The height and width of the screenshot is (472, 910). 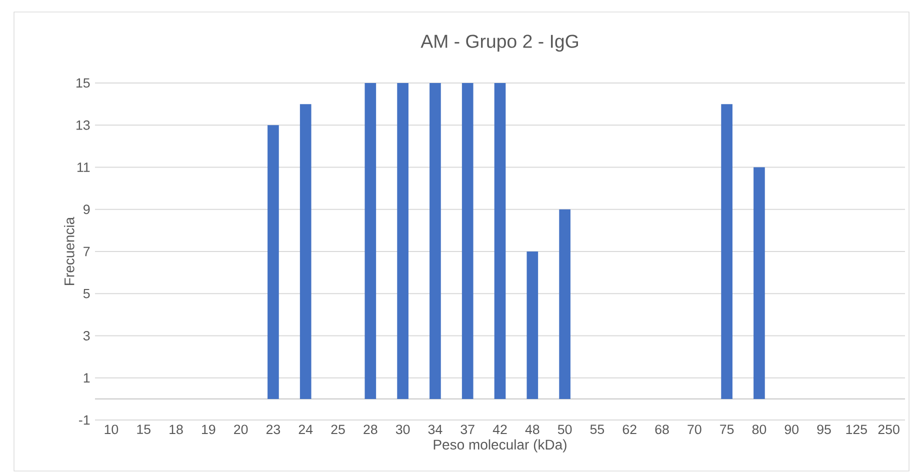 I want to click on y-tick-label: 7, so click(x=87, y=251).